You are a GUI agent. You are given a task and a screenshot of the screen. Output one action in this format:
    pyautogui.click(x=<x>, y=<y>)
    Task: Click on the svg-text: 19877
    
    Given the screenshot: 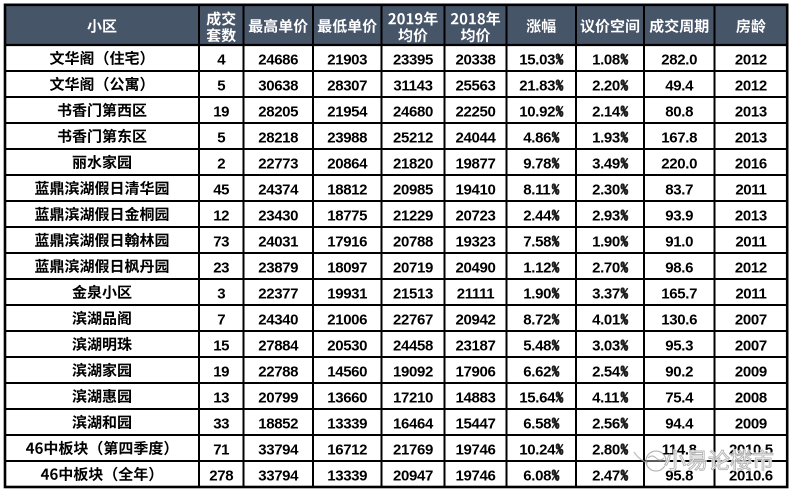 What is the action you would take?
    pyautogui.click(x=476, y=163)
    